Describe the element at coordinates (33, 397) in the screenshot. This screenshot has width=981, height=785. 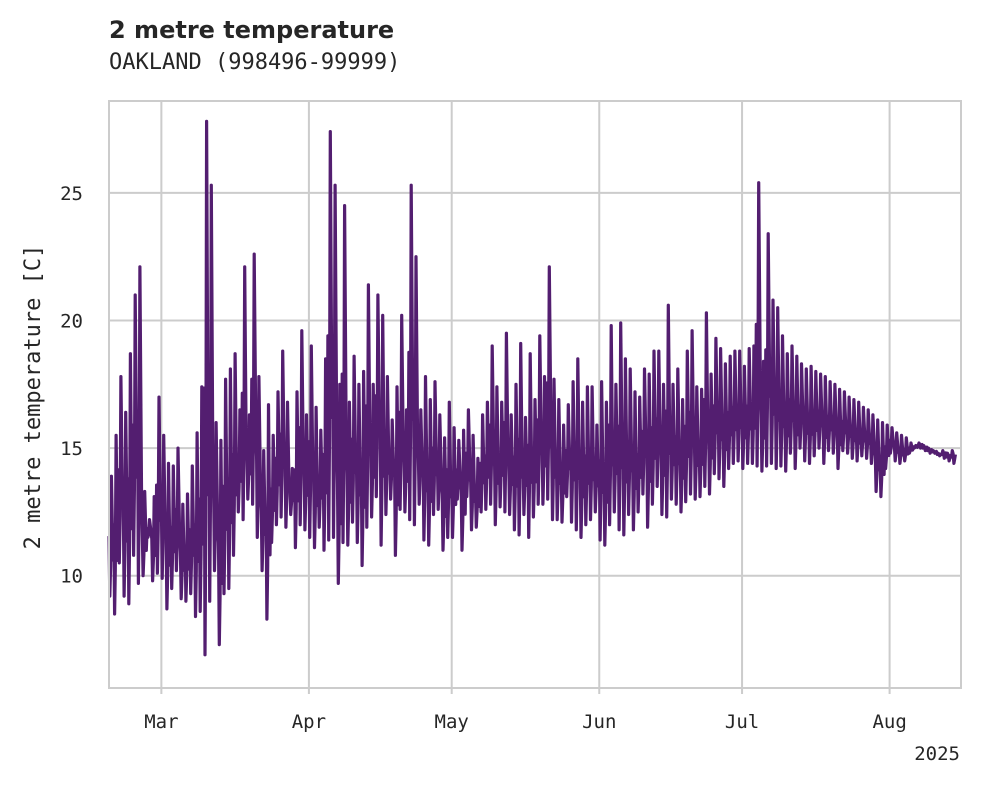
I see `y-axis-label: 2 metre temperature [C]` at that location.